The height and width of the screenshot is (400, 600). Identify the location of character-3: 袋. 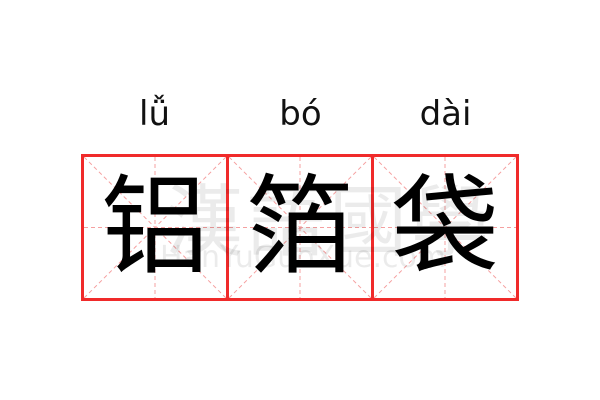
(444, 227).